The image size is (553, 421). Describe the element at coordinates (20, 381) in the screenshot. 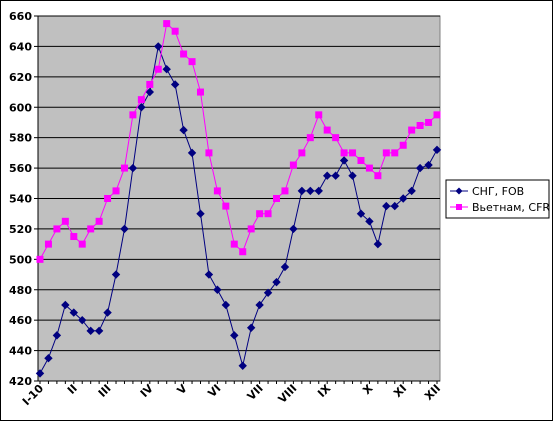

I see `y-tick-label: 420` at that location.